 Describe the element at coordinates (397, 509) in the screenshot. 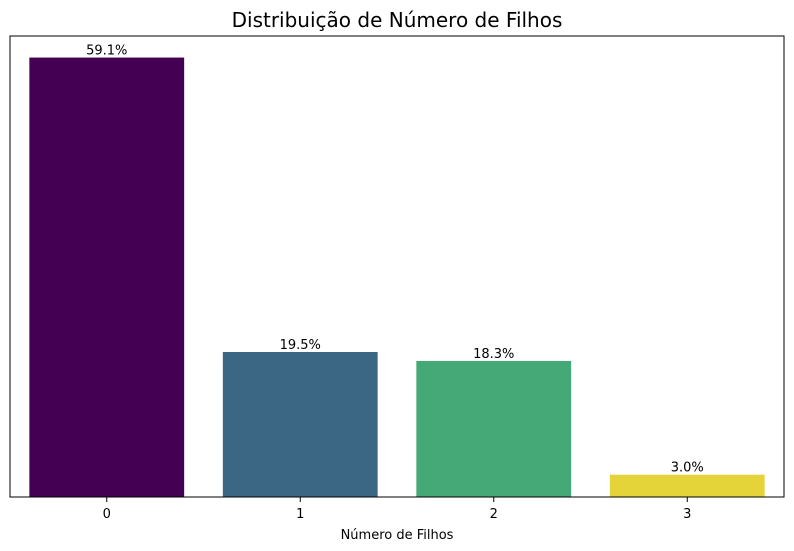

I see `x-axis-ticks: 0 1 2 3` at that location.